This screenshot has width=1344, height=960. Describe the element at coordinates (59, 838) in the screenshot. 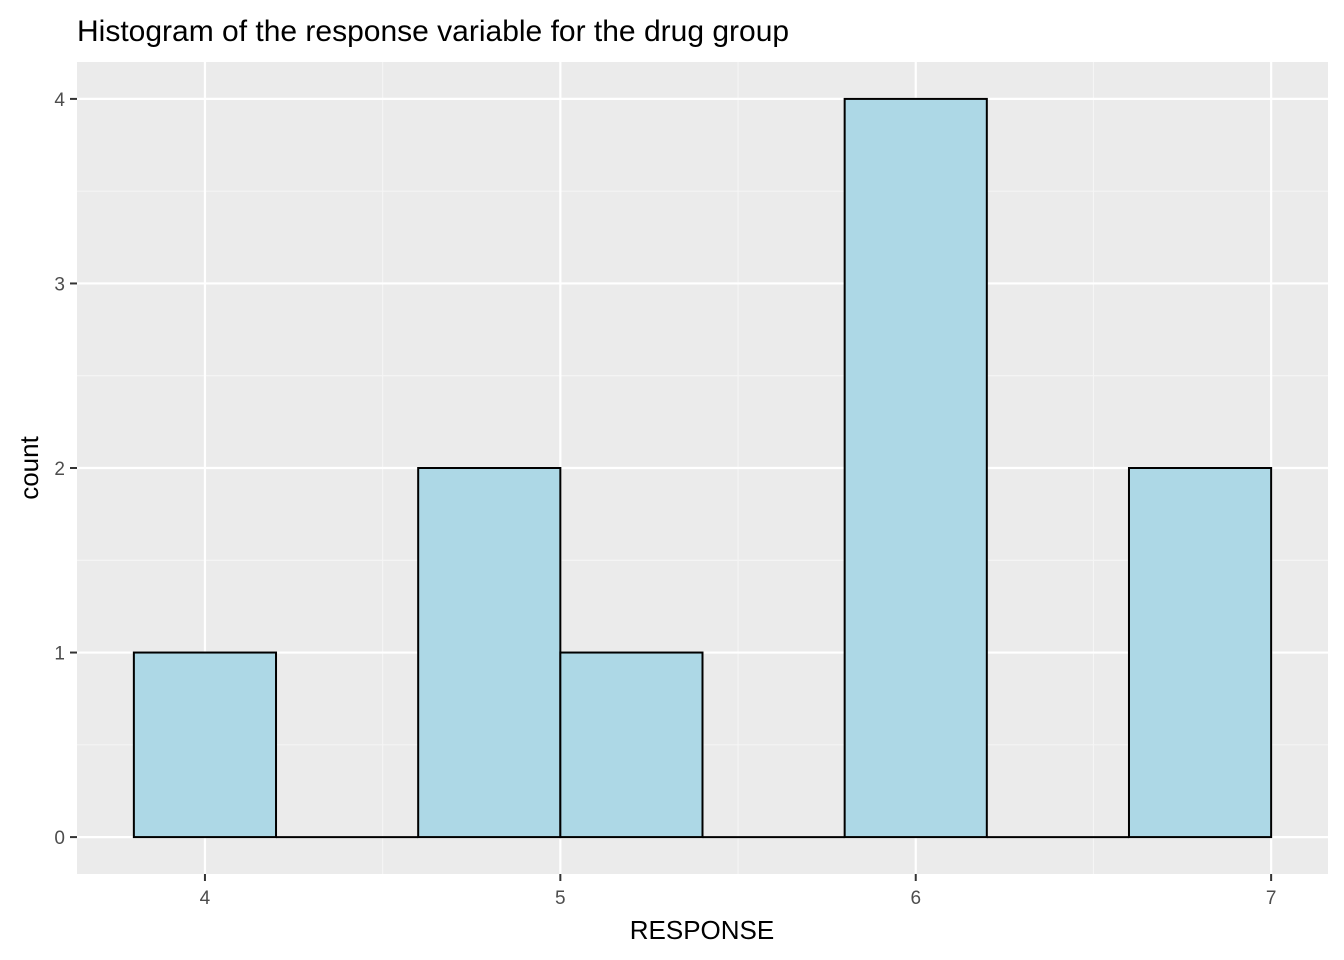

I see `y-tick-label: 0` at that location.